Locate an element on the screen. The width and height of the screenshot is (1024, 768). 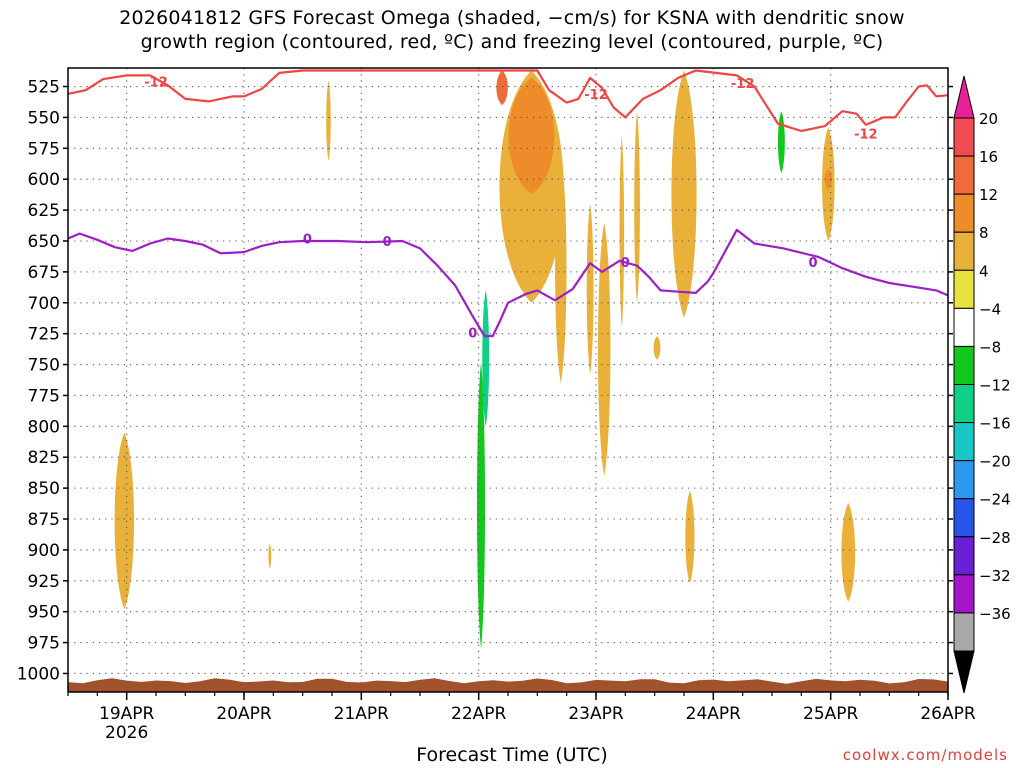
dgz-contour-label-0: -12 is located at coordinates (156, 83).